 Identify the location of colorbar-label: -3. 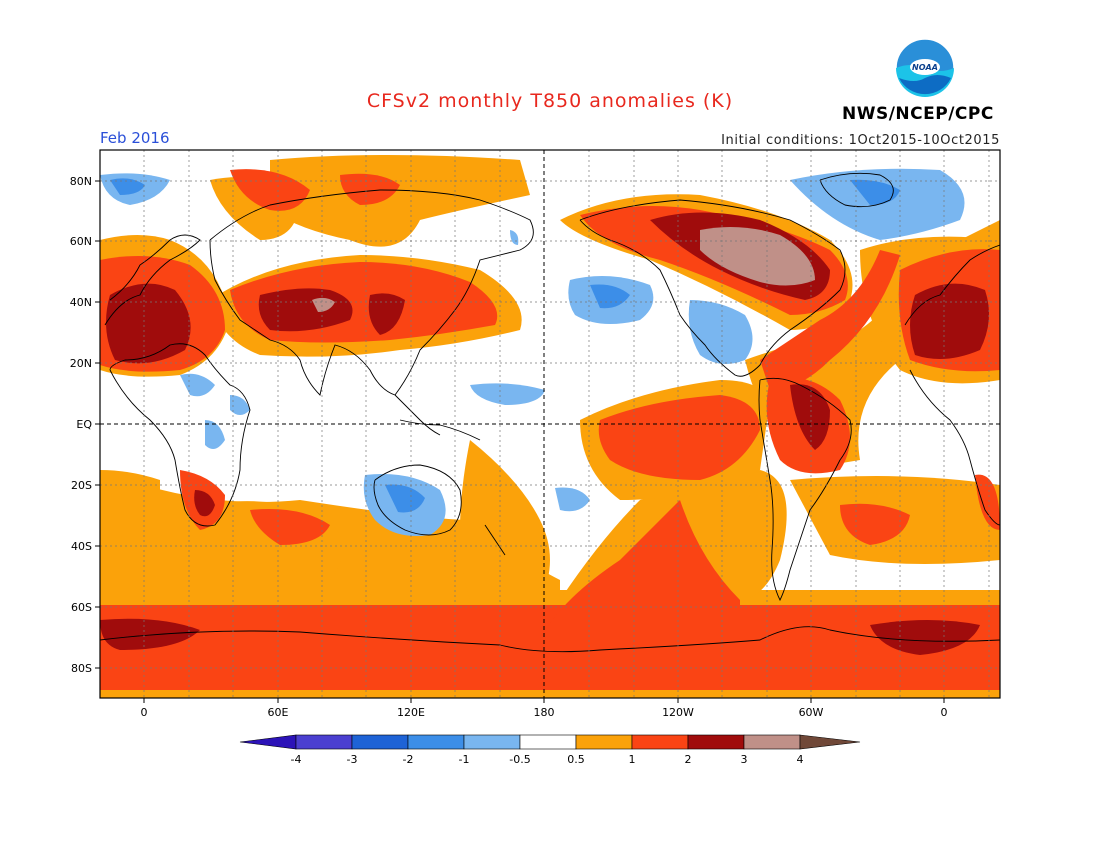
(352, 759).